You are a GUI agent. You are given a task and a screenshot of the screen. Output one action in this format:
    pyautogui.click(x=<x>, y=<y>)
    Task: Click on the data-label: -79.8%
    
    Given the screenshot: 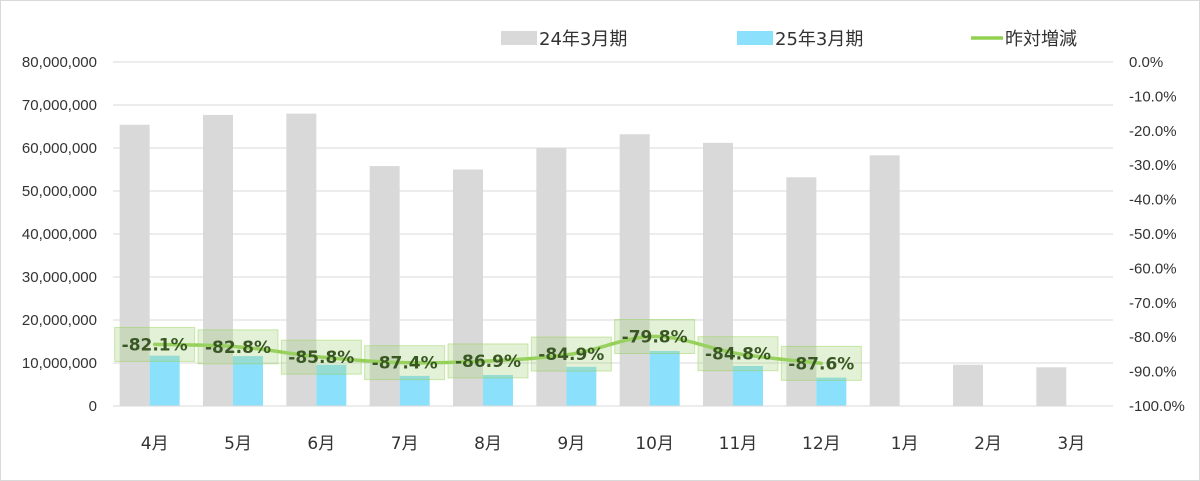 What is the action you would take?
    pyautogui.click(x=655, y=338)
    